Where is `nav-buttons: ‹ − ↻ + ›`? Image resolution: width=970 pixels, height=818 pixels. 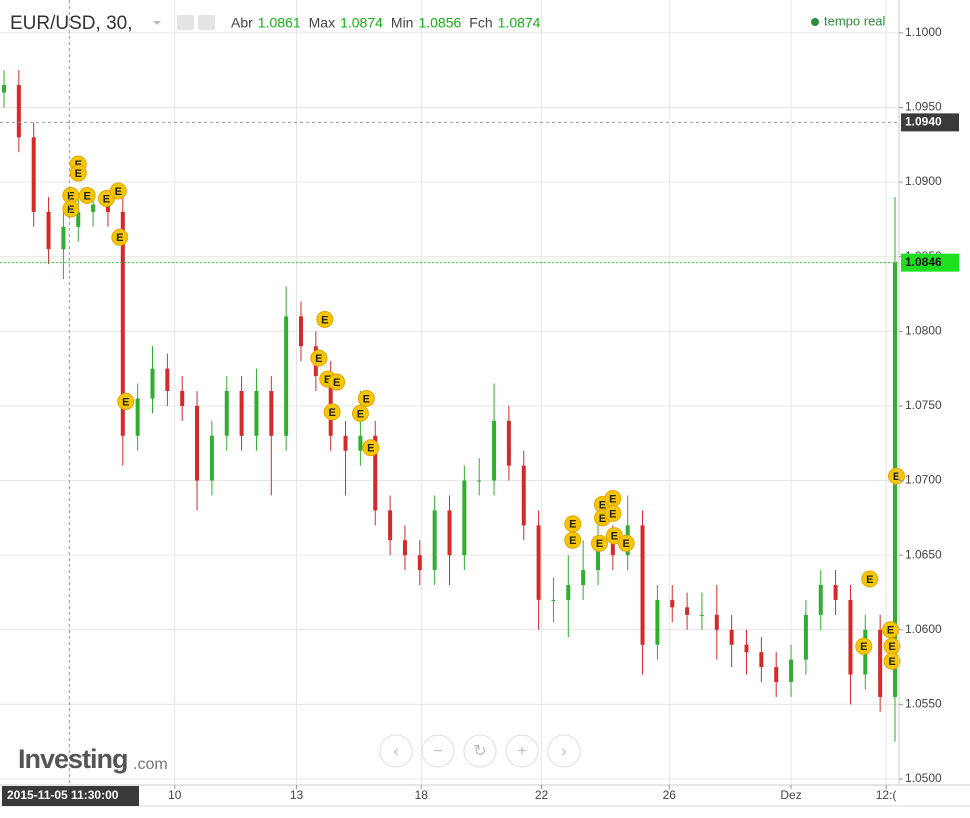 nav-buttons: ‹ − ↻ + › is located at coordinates (480, 751).